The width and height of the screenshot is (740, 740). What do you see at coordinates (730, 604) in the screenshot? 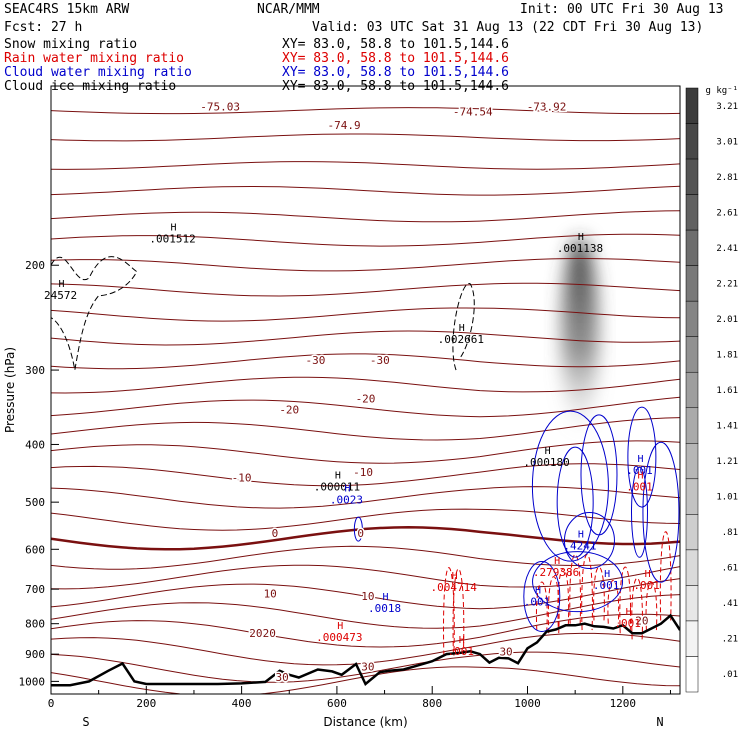
I see `colorbar-level-label: .41` at bounding box center [730, 604].